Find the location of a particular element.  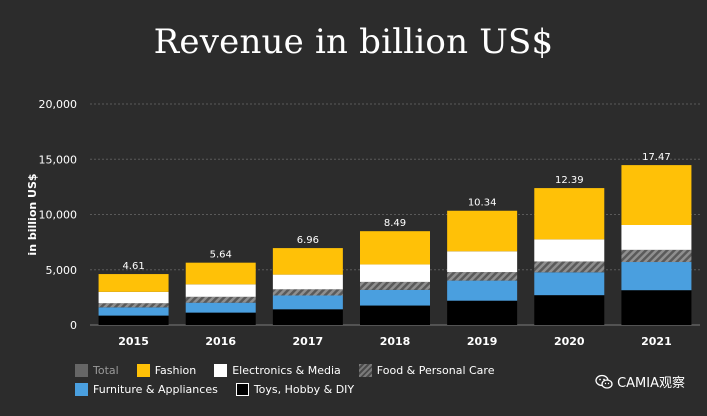

chart-title: Revenue in billion US$ is located at coordinates (353, 42).